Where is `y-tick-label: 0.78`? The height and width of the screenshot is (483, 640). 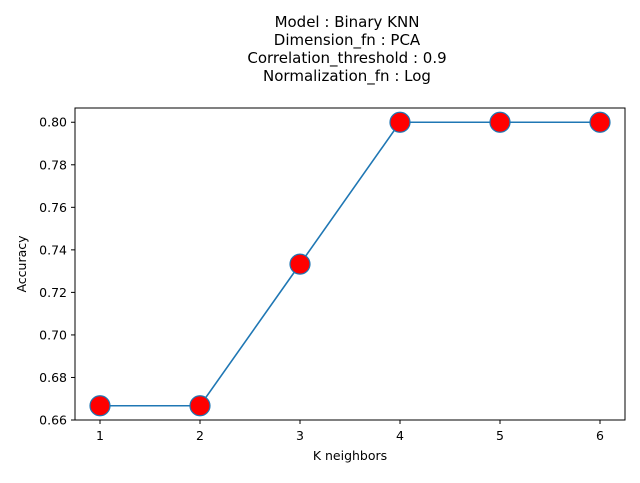
y-tick-label: 0.78 is located at coordinates (53, 164).